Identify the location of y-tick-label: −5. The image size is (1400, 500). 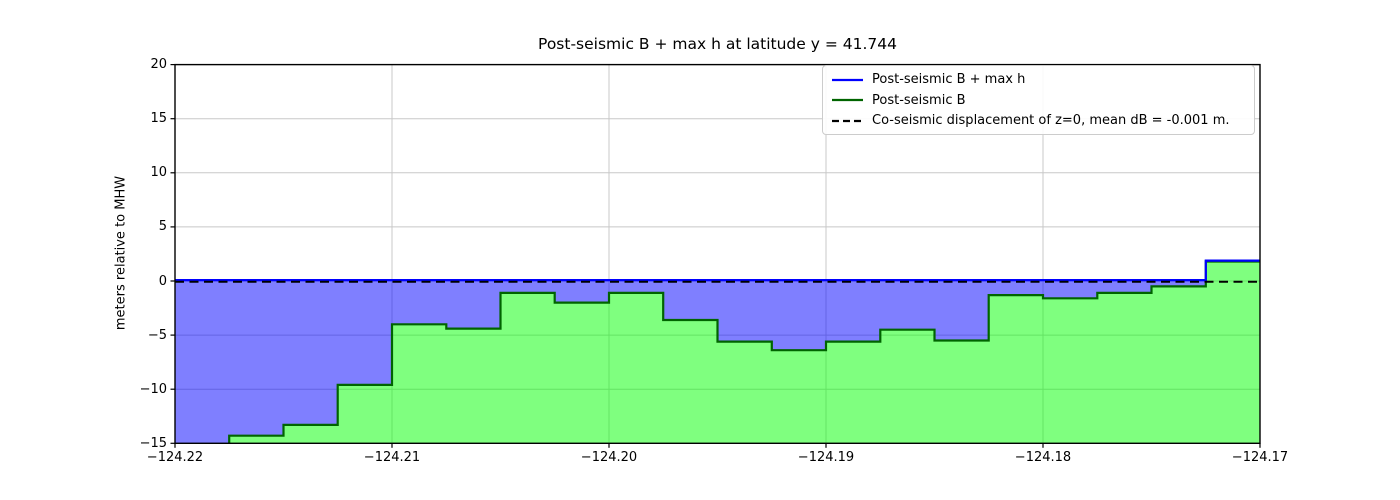
(157, 335).